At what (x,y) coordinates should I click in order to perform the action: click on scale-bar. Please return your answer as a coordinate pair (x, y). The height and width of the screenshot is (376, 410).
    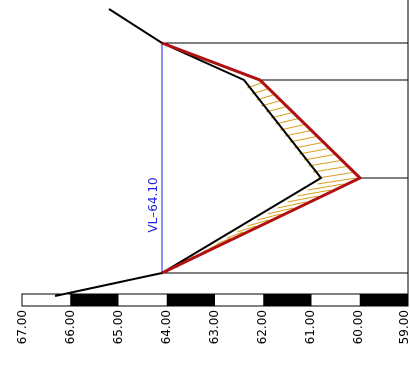
    Looking at the image, I should click on (215, 300).